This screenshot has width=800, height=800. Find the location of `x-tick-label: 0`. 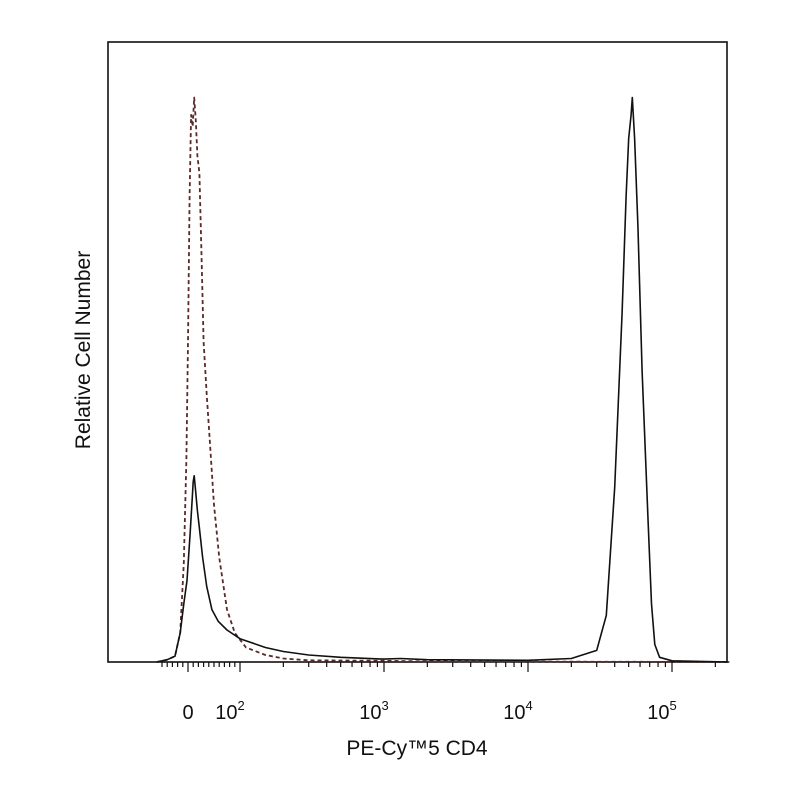

x-tick-label: 0 is located at coordinates (187, 713).